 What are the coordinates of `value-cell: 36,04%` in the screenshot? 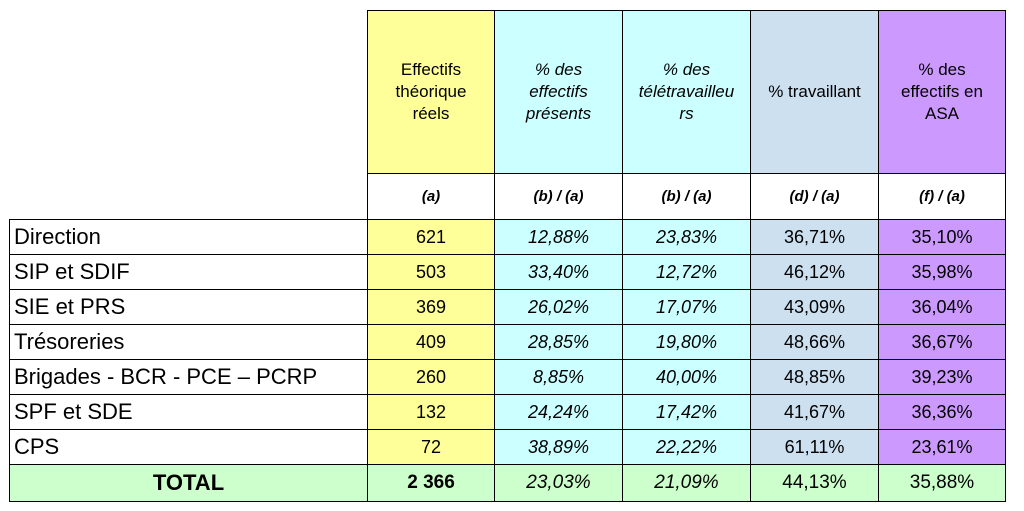 It's located at (942, 307).